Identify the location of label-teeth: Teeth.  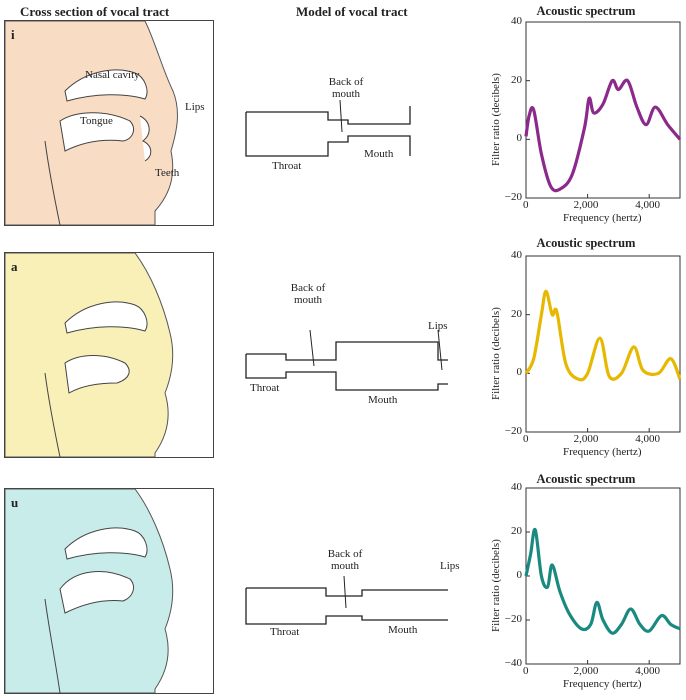
(167, 173).